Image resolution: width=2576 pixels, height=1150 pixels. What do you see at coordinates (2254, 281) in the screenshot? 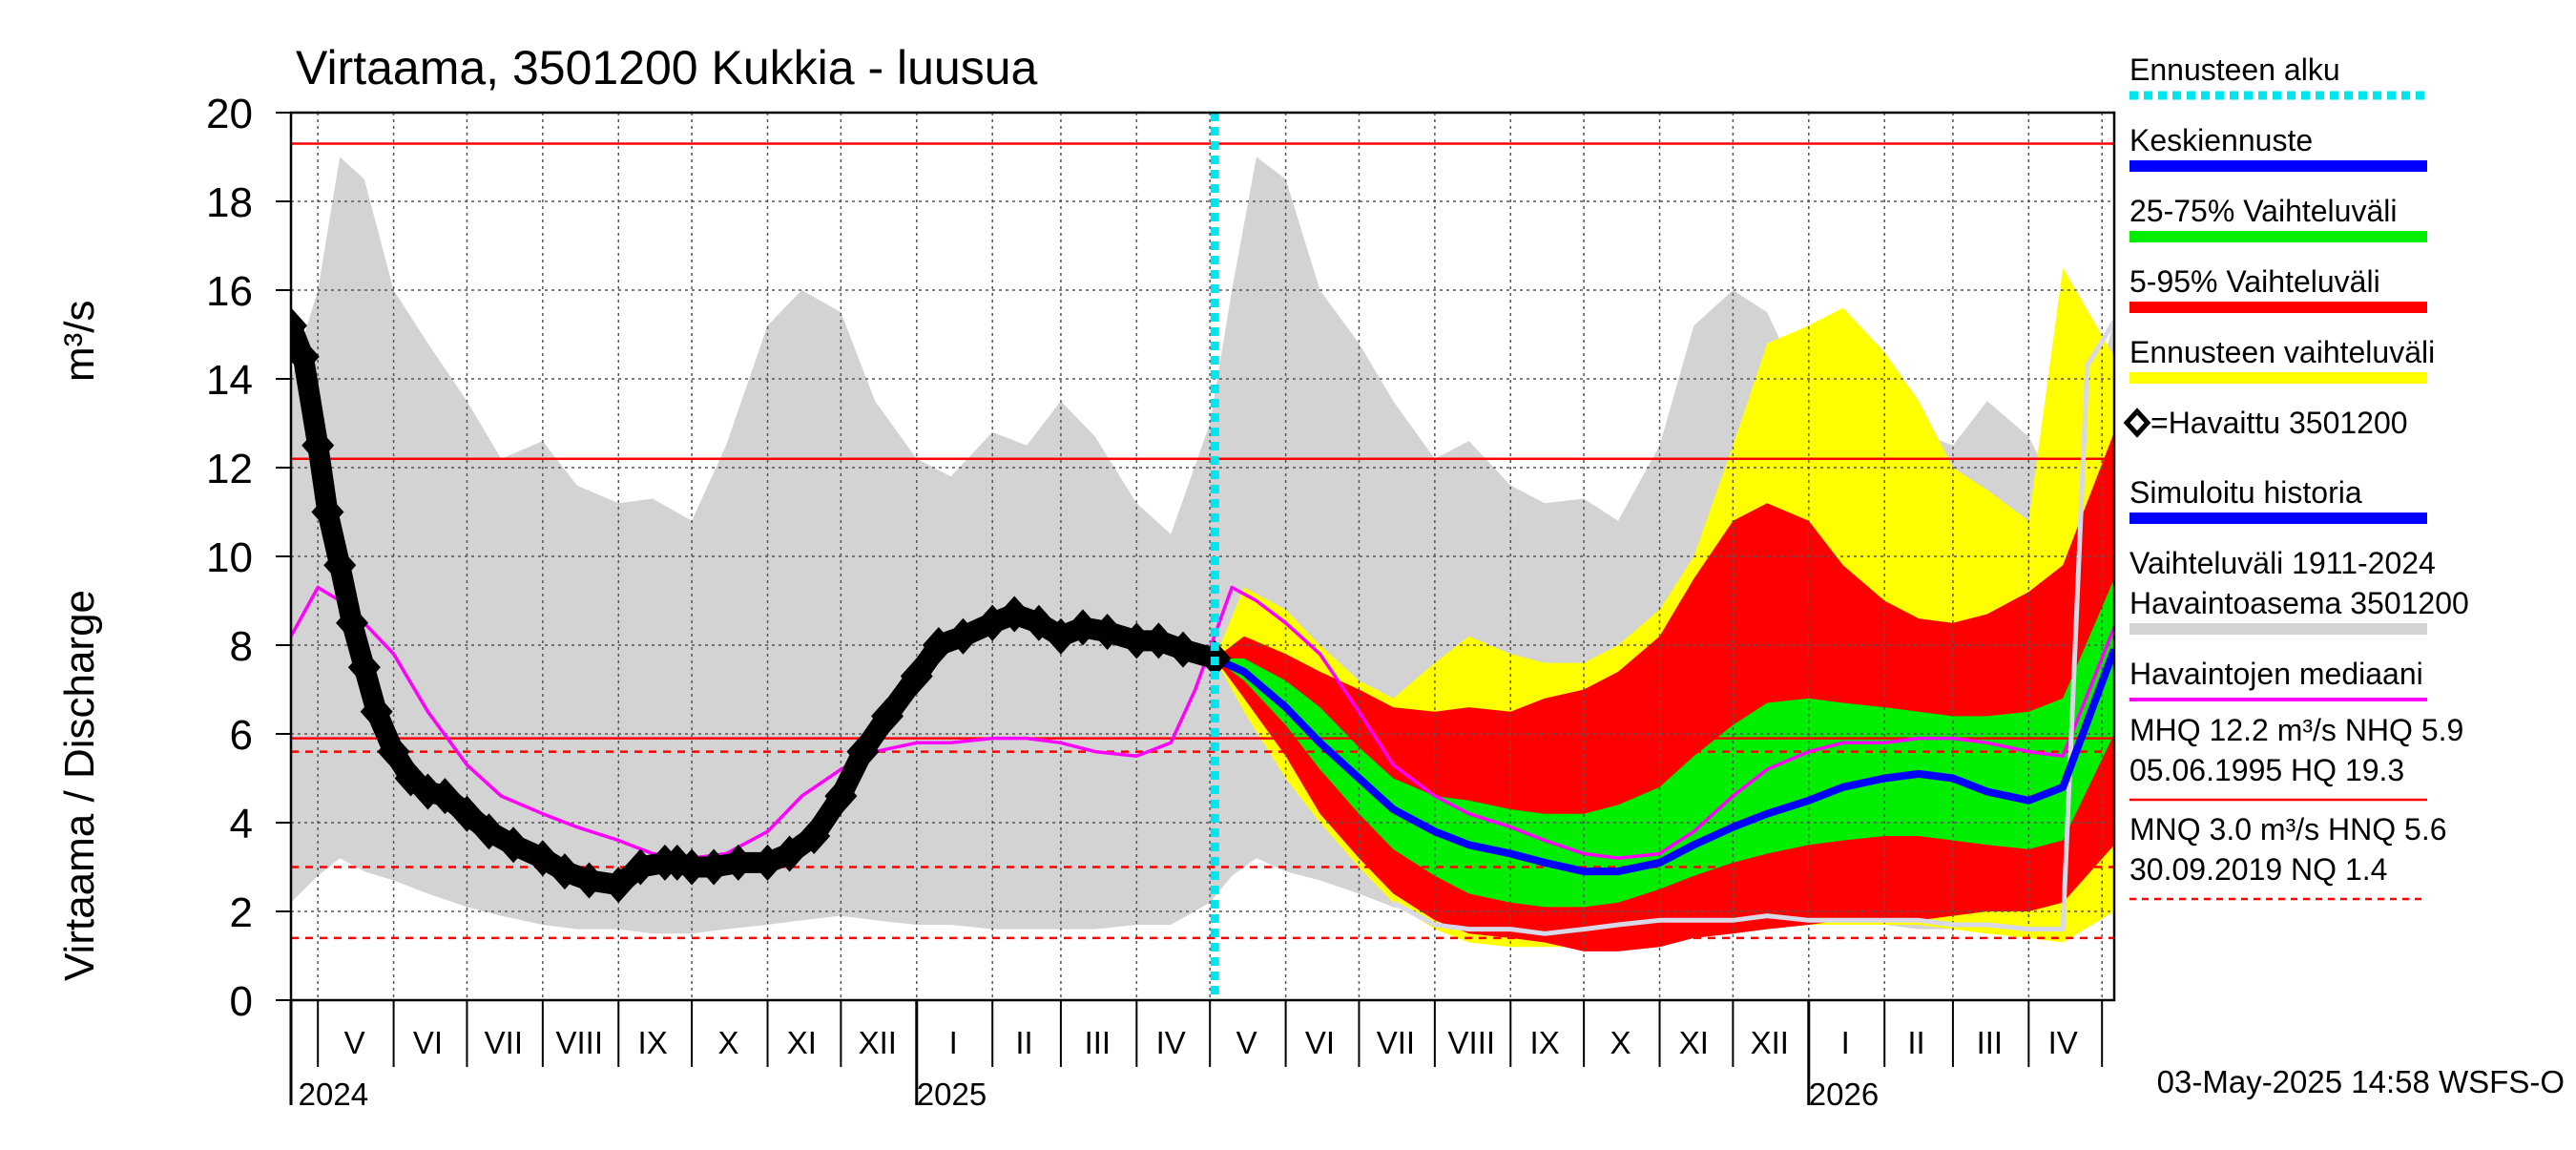
I see `legend-label-5-95-vaihteluv-li: 5-95% Vaihteluväli` at bounding box center [2254, 281].